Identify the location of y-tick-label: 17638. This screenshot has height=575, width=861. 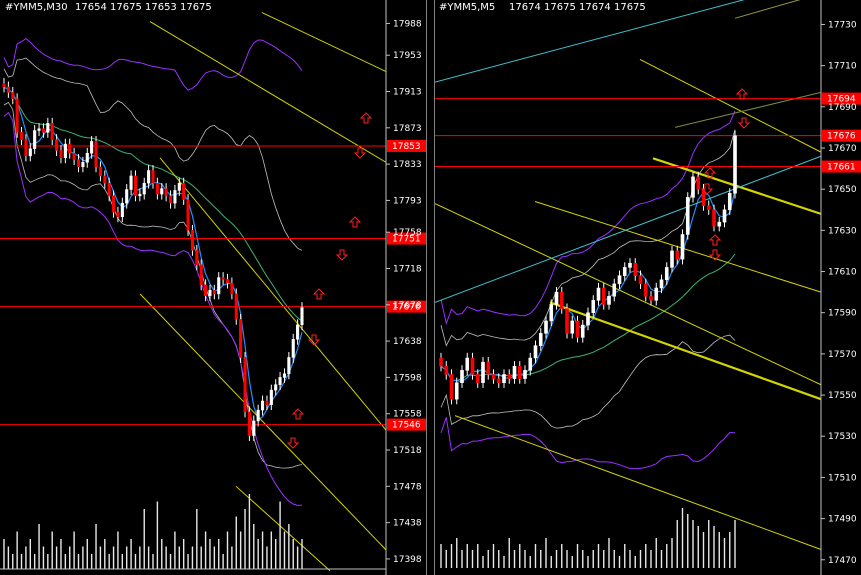
(407, 342).